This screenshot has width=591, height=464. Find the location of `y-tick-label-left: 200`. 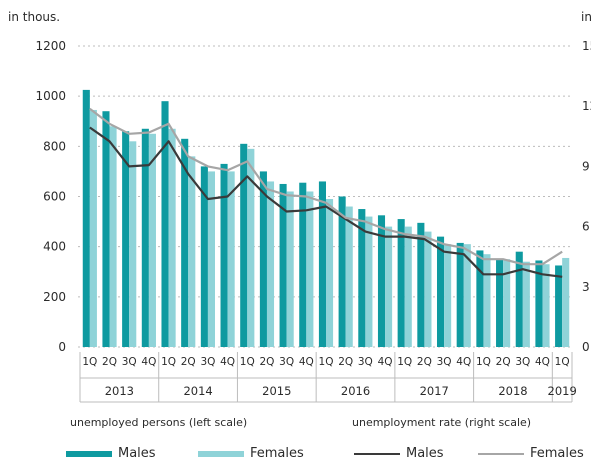

y-tick-label-left: 200 is located at coordinates (54, 297).